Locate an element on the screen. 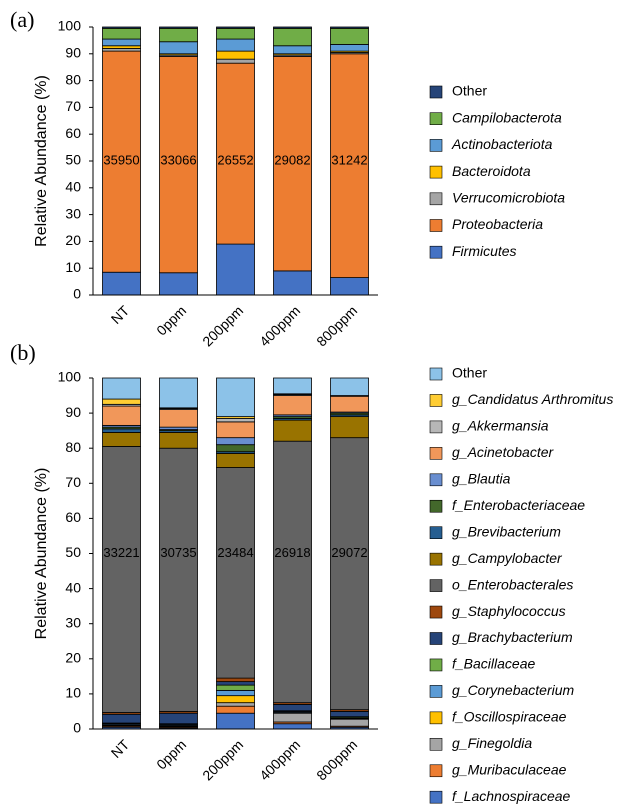  legend-label: Campilobacterota is located at coordinates (507, 117).